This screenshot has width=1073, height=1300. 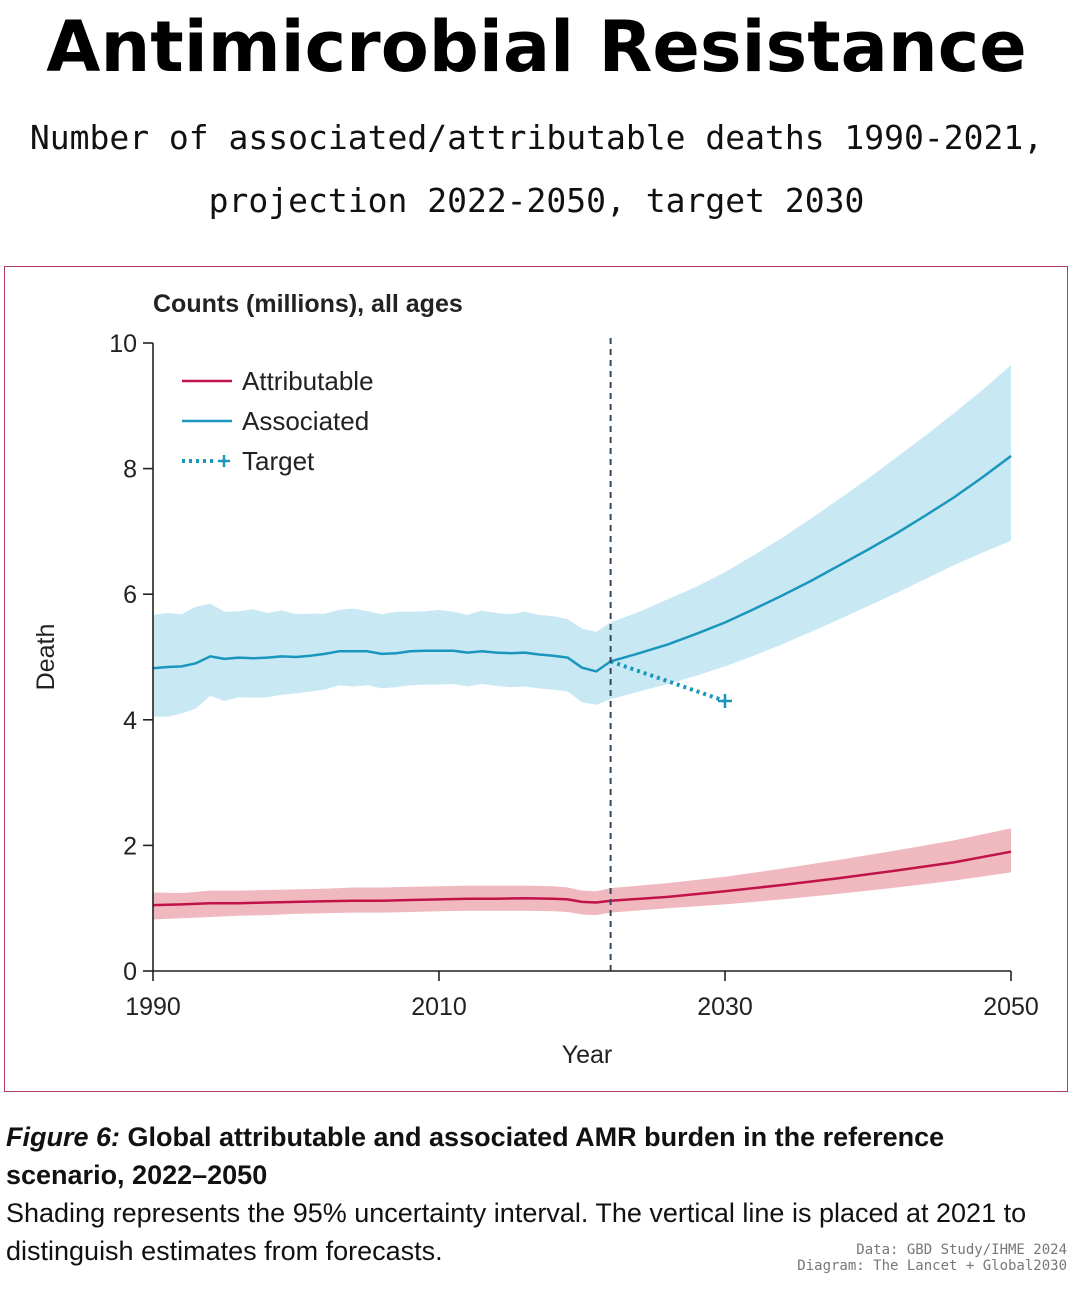 What do you see at coordinates (932, 1266) in the screenshot?
I see `credit-diagram: Diagram: The Lancet + Global2030` at bounding box center [932, 1266].